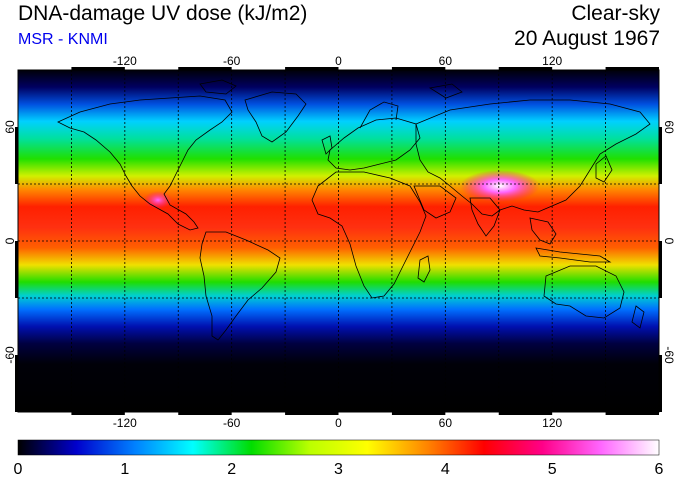 This screenshot has height=480, width=678. What do you see at coordinates (552, 61) in the screenshot?
I see `lon-tick-label-top: 120` at bounding box center [552, 61].